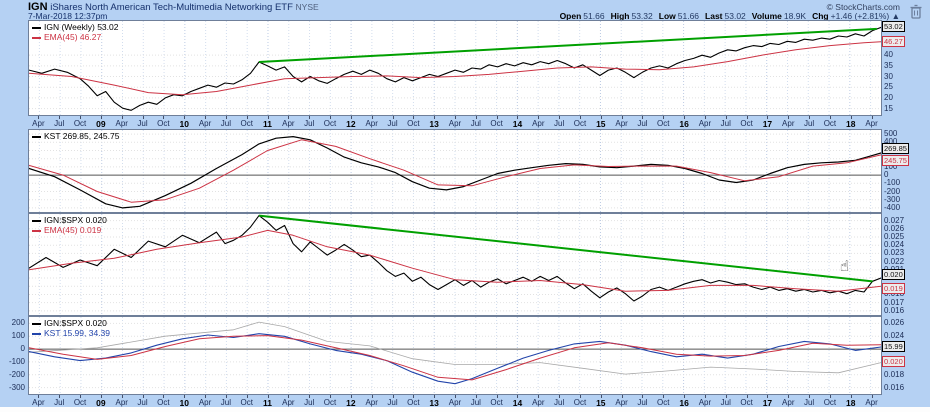 The height and width of the screenshot is (412, 930). What do you see at coordinates (18, 336) in the screenshot?
I see `y-axis-label-left: 100` at bounding box center [18, 336].